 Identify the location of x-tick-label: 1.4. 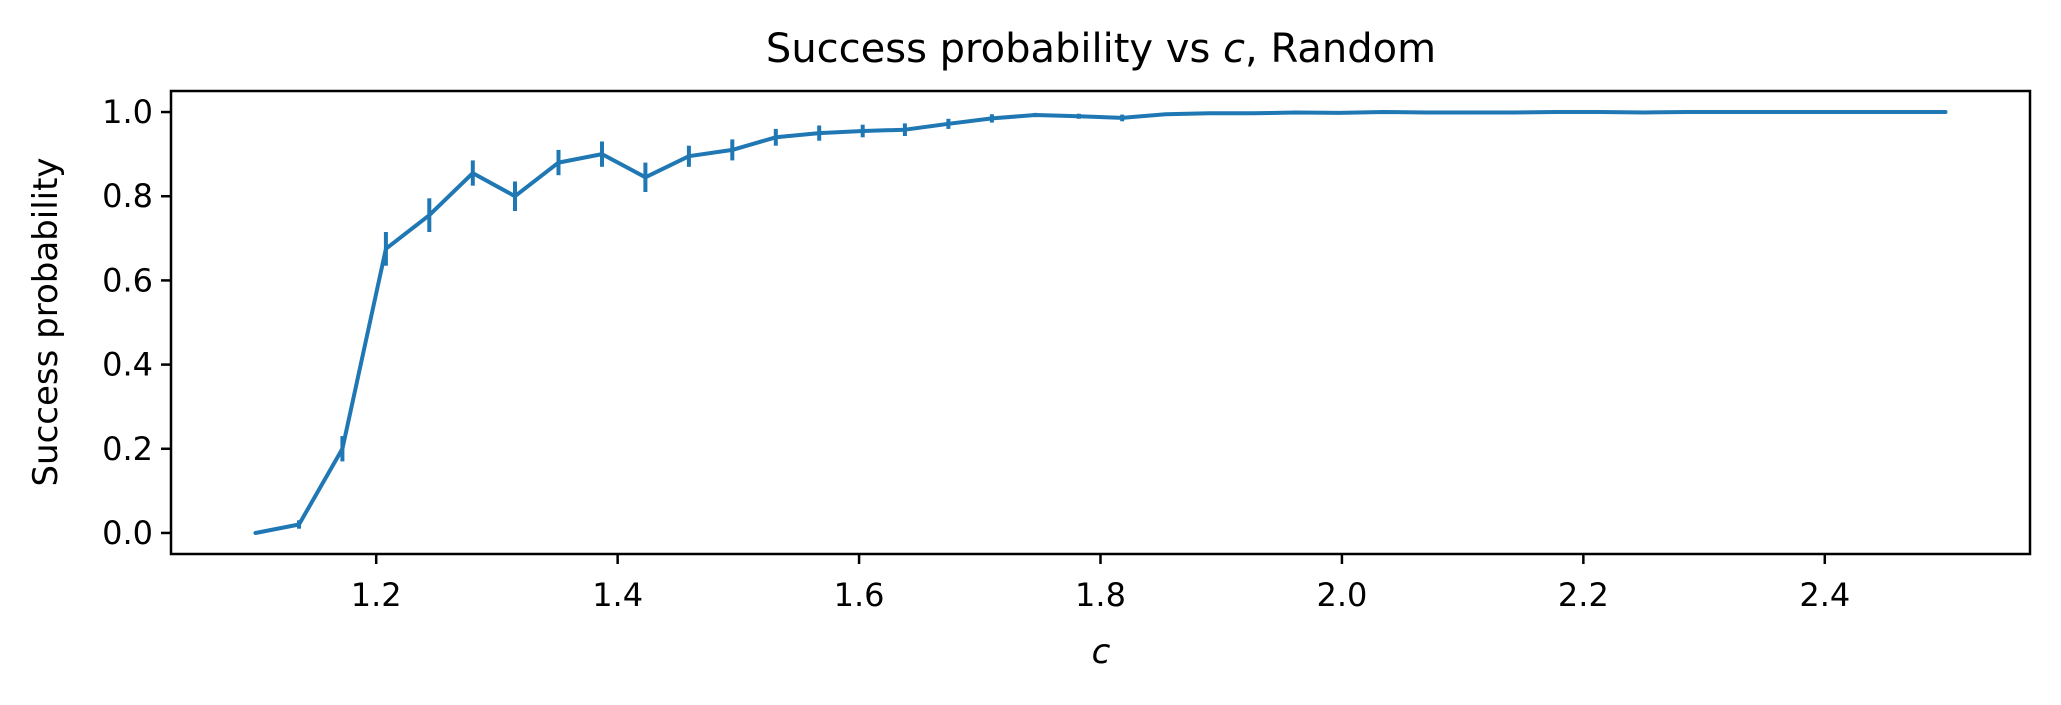
(617, 595).